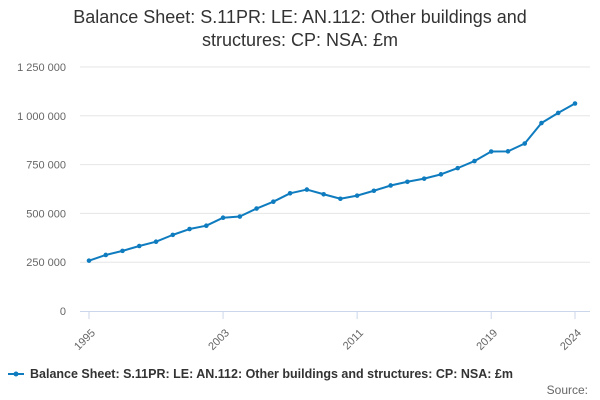 Image resolution: width=600 pixels, height=400 pixels. I want to click on y-tick-label: 500 000, so click(46, 214).